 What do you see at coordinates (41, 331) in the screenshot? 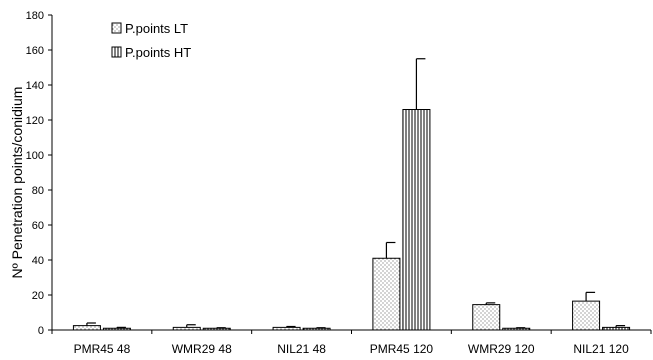
I see `y-tick-label: 0` at bounding box center [41, 331].